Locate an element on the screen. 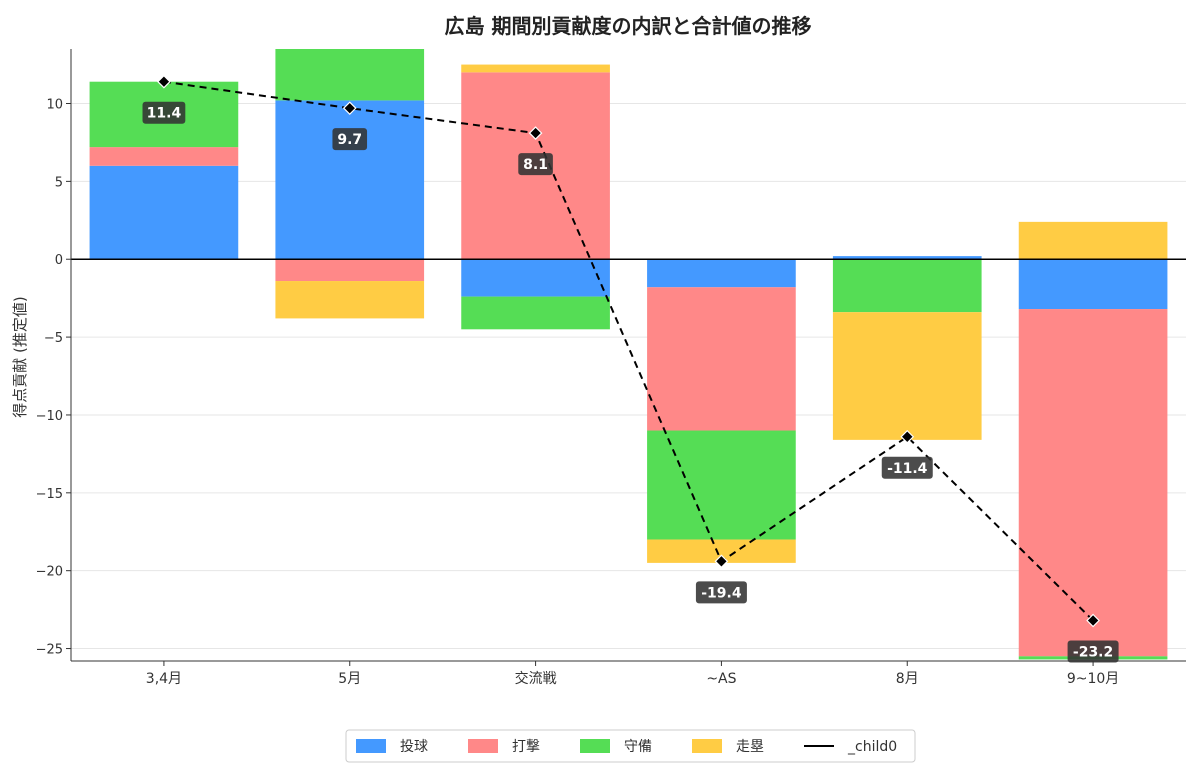 This screenshot has height=775, width=1199. y-tick-label: −5 is located at coordinates (53, 338).